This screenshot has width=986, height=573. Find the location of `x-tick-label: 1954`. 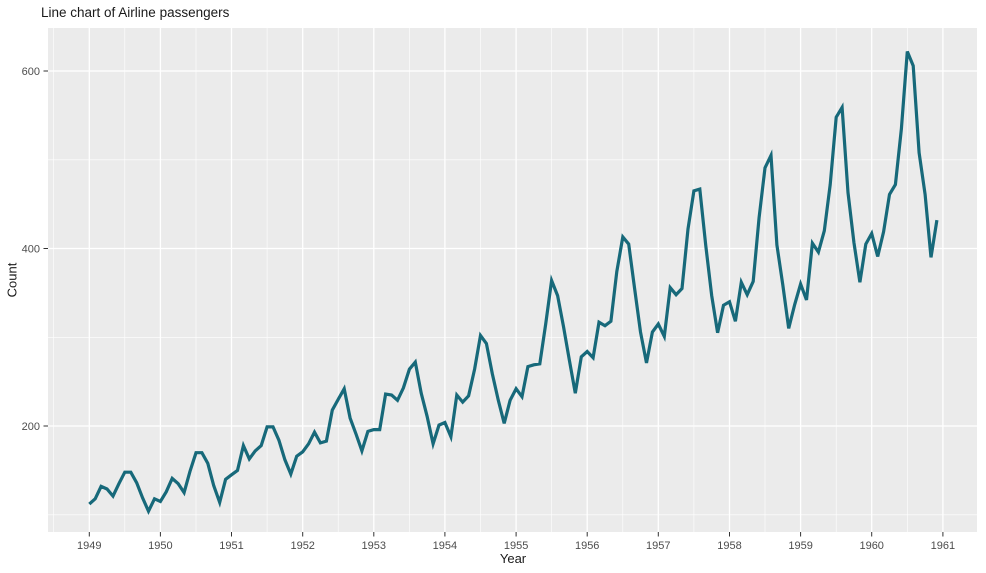

x-tick-label: 1954 is located at coordinates (445, 546).